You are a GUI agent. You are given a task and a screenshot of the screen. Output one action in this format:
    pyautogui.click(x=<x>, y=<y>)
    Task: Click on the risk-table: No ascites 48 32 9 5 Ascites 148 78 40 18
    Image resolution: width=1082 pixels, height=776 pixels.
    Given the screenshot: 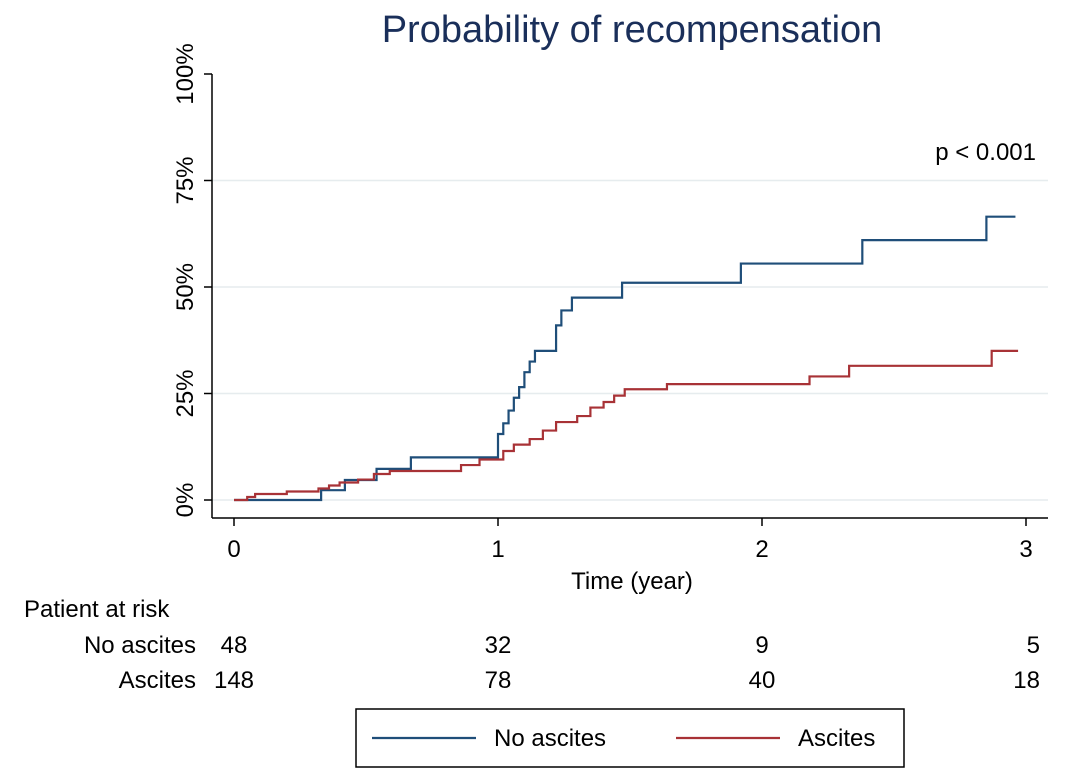 What is the action you would take?
    pyautogui.click(x=562, y=663)
    